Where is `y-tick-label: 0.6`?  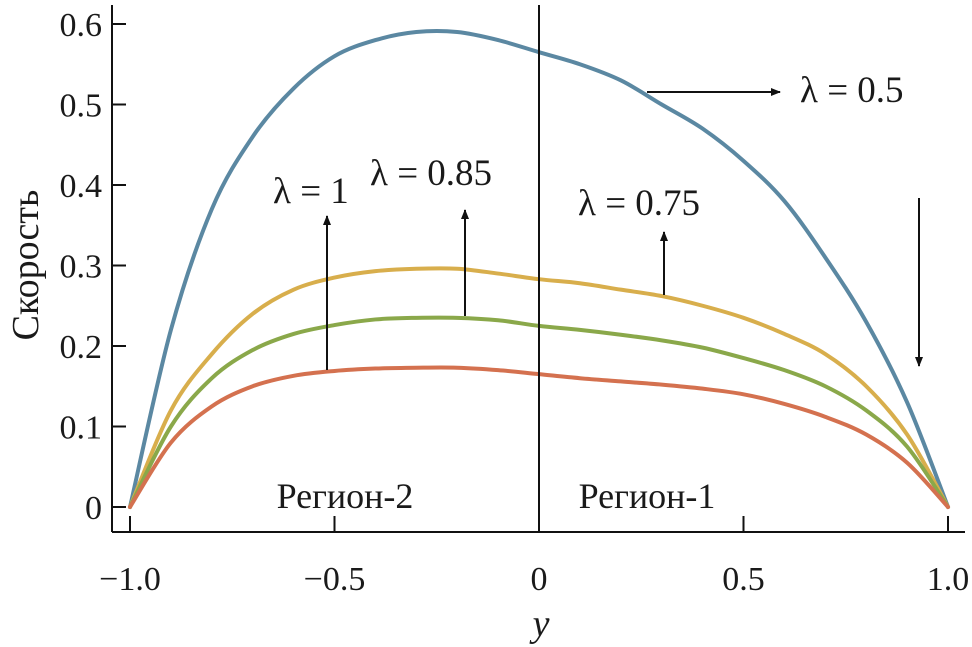 y-tick-label: 0.6 is located at coordinates (81, 25).